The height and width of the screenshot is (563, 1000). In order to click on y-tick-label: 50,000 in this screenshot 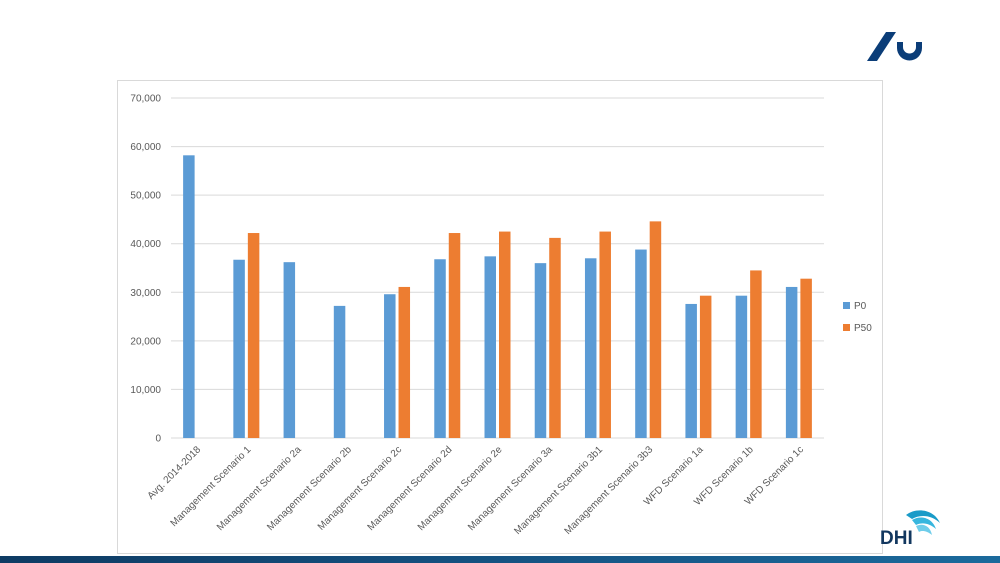, I will do `click(145, 196)`.